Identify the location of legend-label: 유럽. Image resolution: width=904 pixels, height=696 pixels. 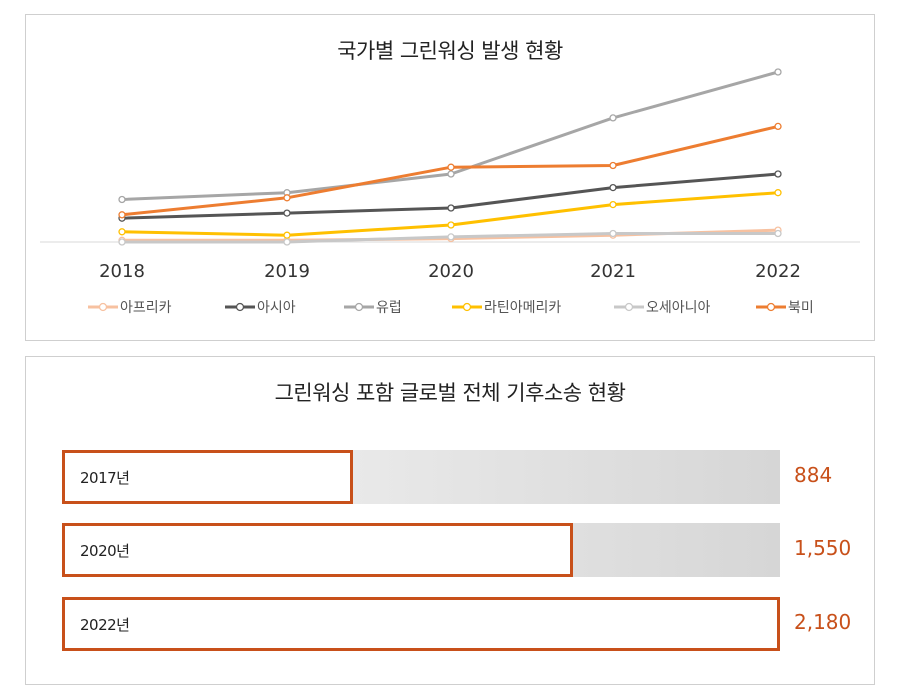
(389, 308).